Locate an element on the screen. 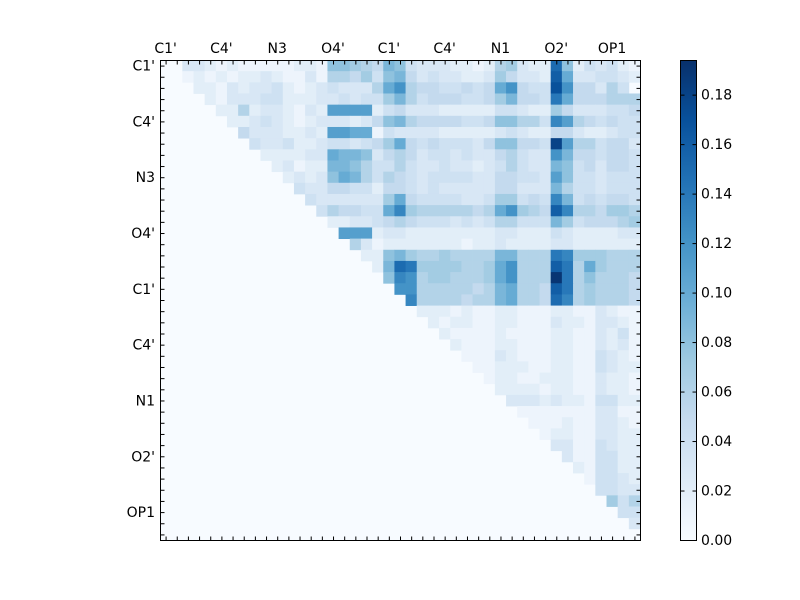  y-tick-label: O4' is located at coordinates (143, 234).